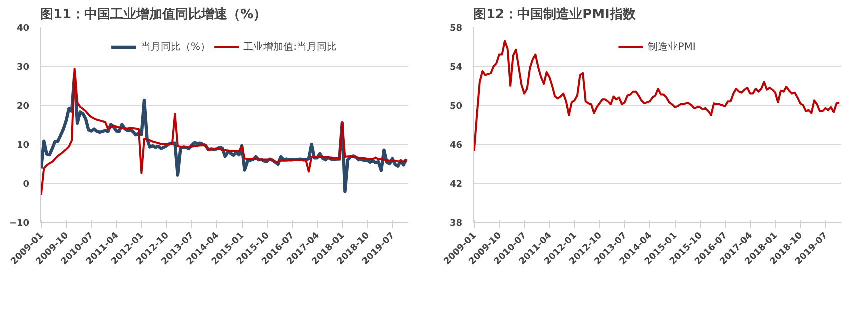 Image resolution: width=863 pixels, height=333 pixels. I want to click on y-tick-label: 58, so click(456, 29).